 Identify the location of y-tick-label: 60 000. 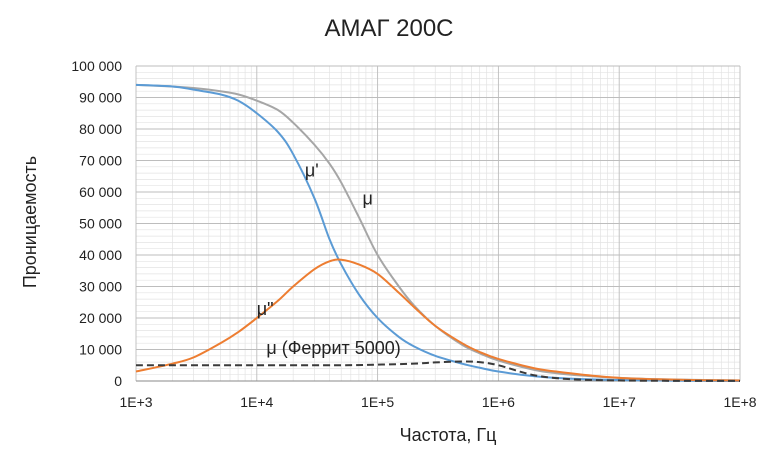
(100, 192).